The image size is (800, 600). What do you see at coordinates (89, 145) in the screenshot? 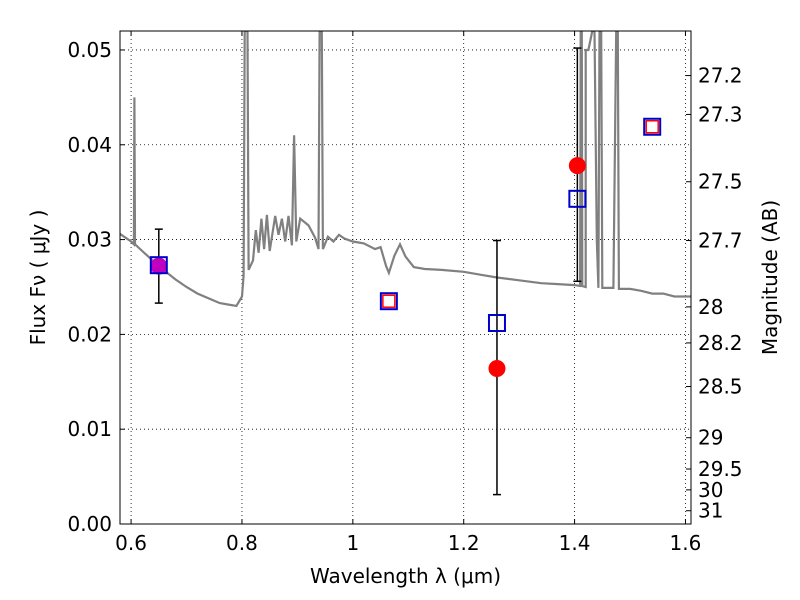
I see `y-tick-label: 0.04` at bounding box center [89, 145].